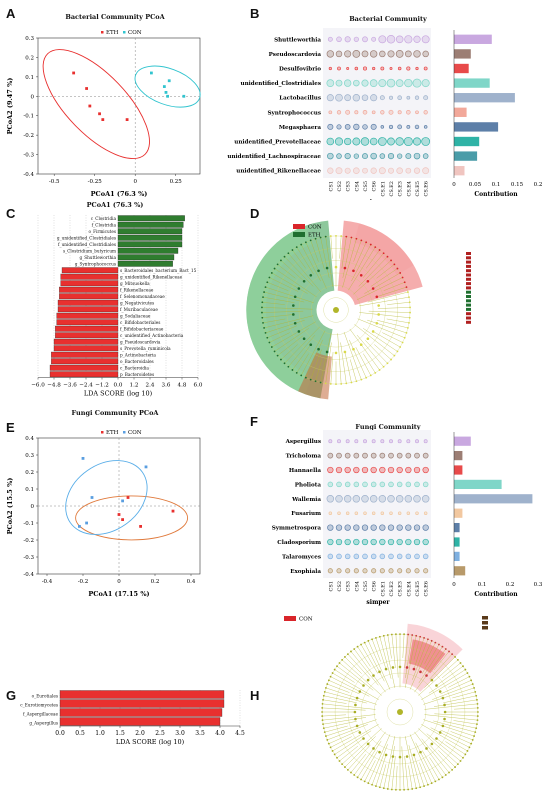 The height and width of the screenshot is (798, 550). I want to click on taxon-label: Lactobacillus, so click(300, 99).